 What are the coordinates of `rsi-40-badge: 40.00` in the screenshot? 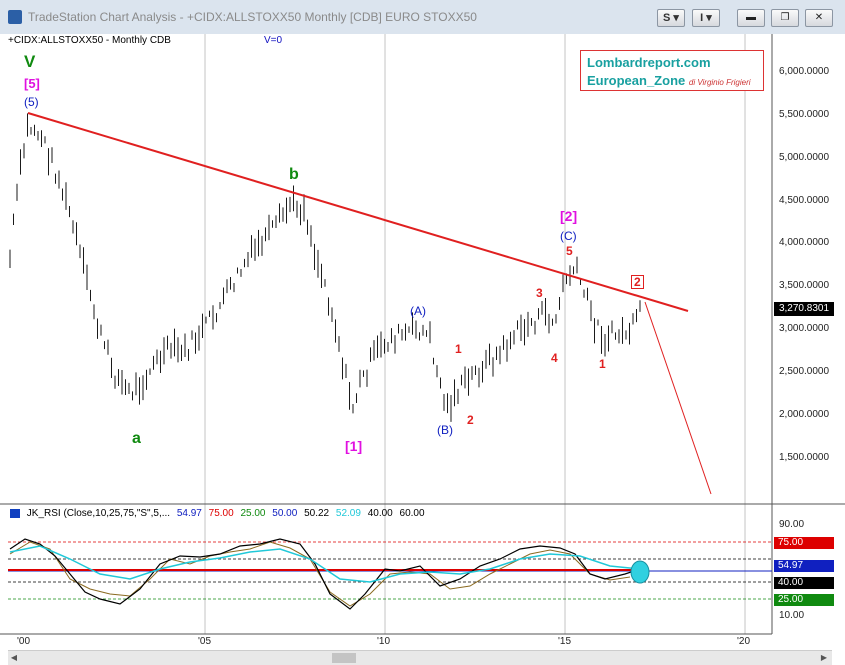 It's located at (804, 583).